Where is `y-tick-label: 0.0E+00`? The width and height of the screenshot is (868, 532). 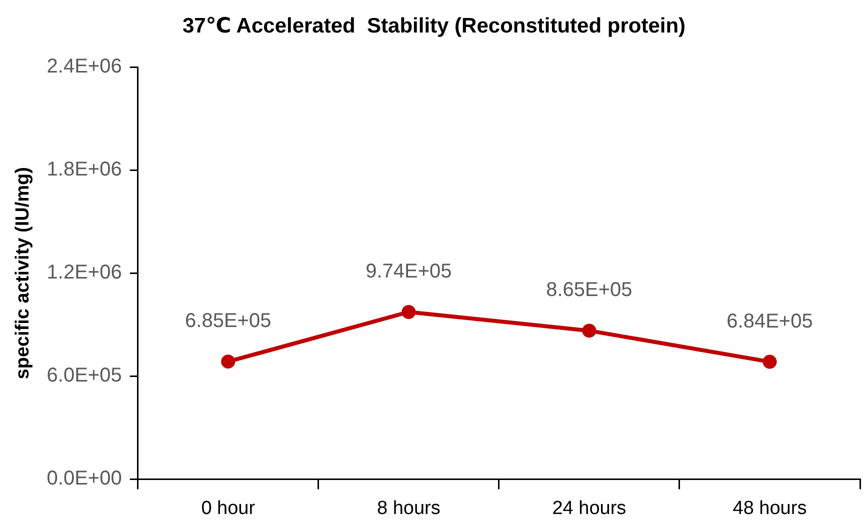
y-tick-label: 0.0E+00 is located at coordinates (84, 479).